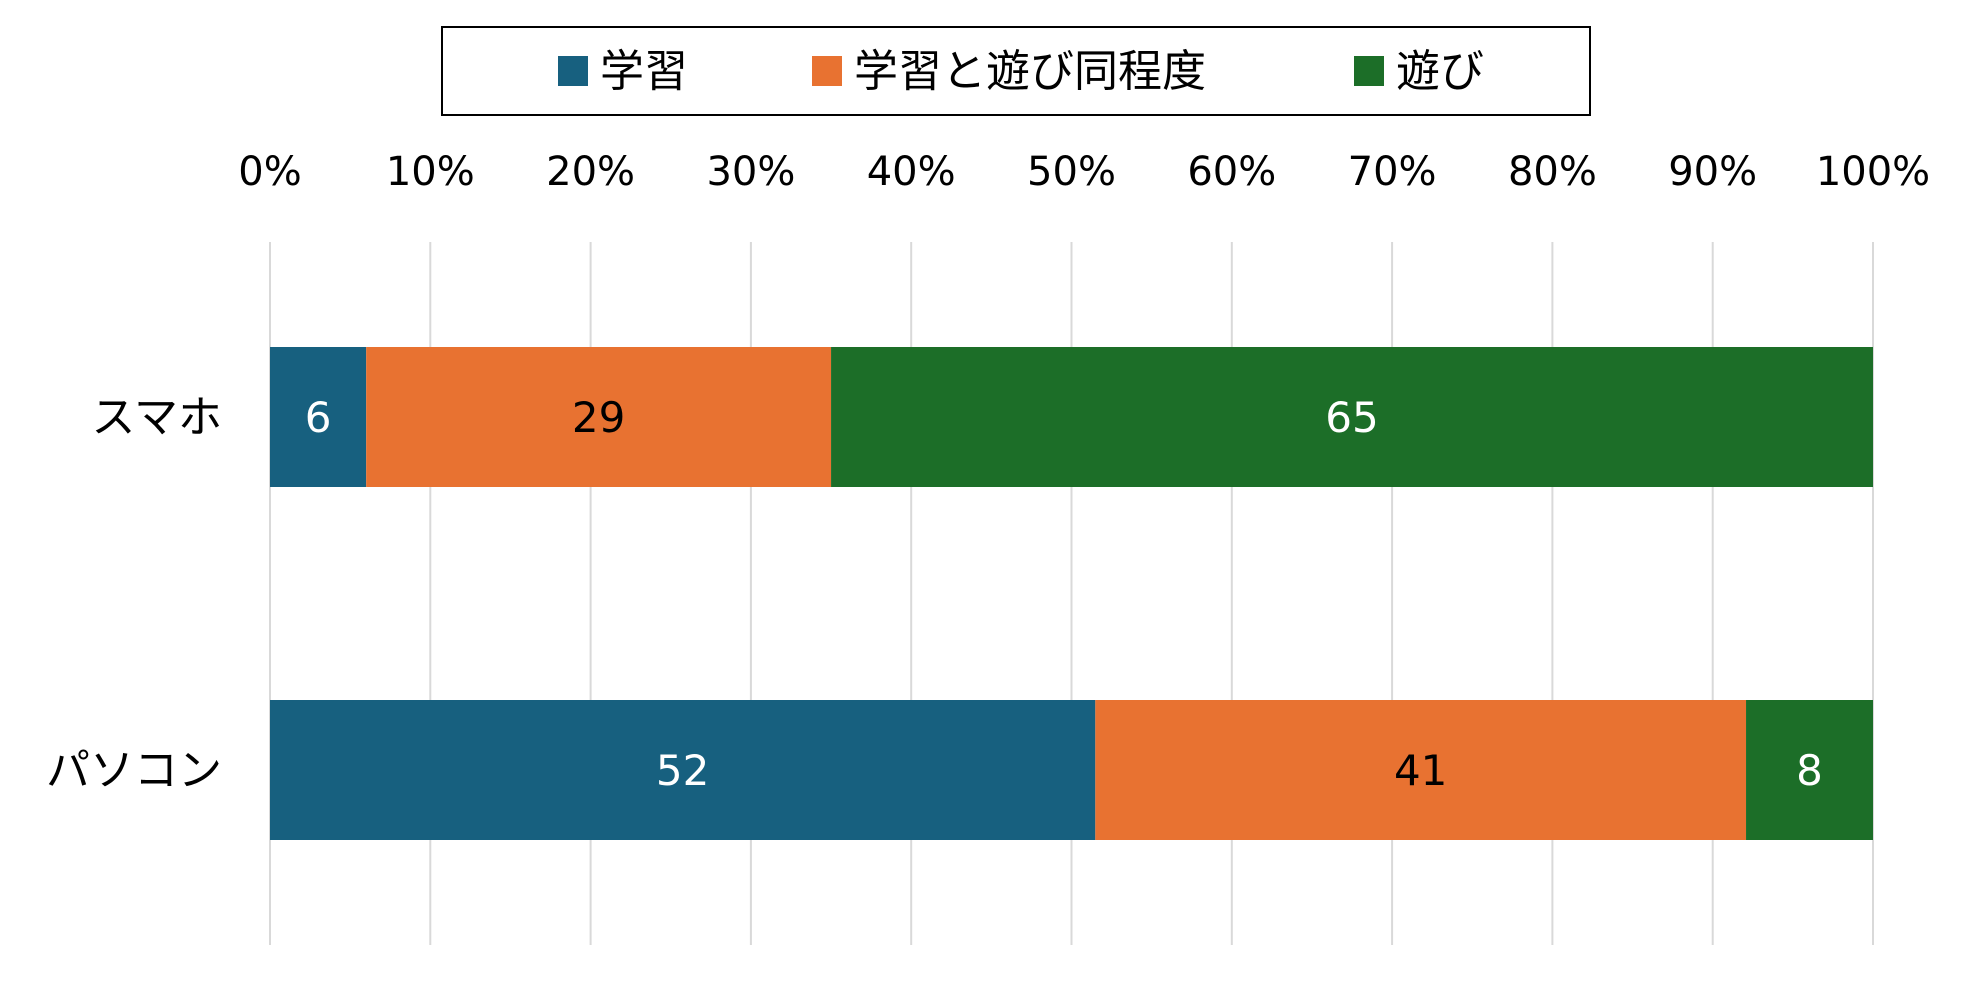  I want to click on legend-label: 遊び, so click(1440, 71).